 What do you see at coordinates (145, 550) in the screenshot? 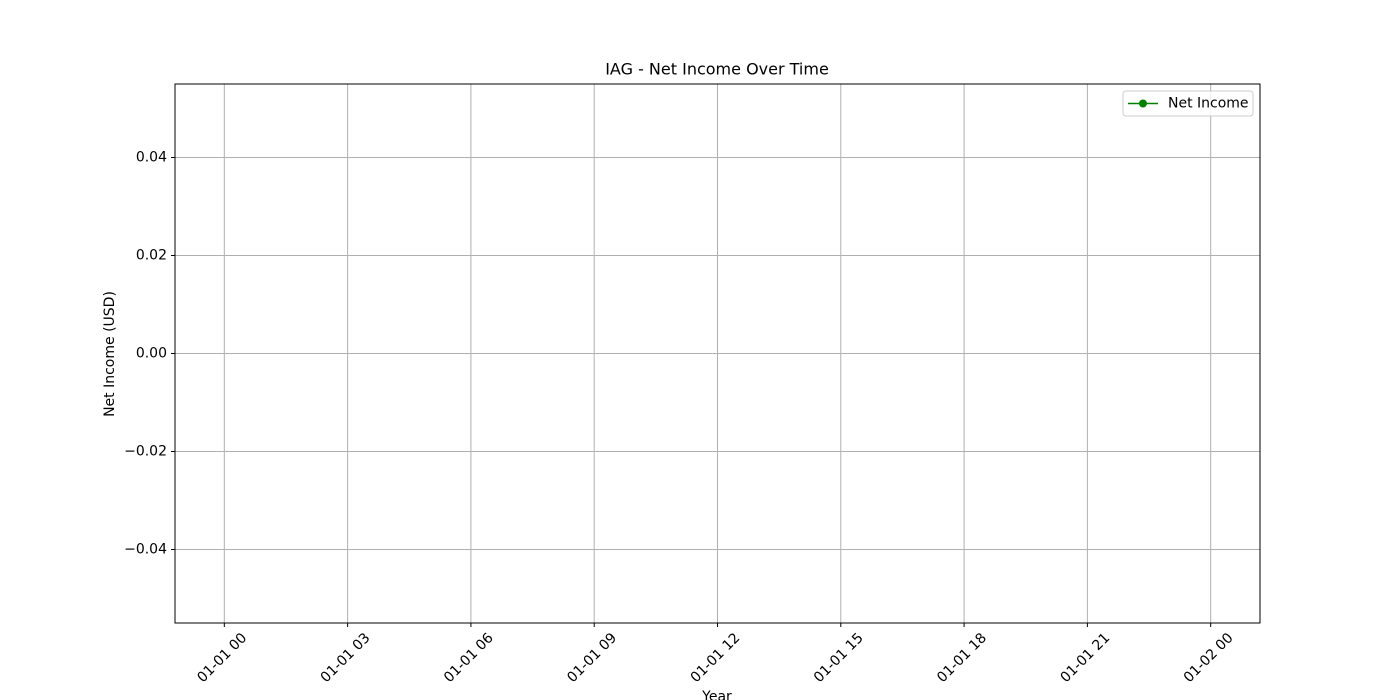
I see `y-tick-label: −0.04` at bounding box center [145, 550].